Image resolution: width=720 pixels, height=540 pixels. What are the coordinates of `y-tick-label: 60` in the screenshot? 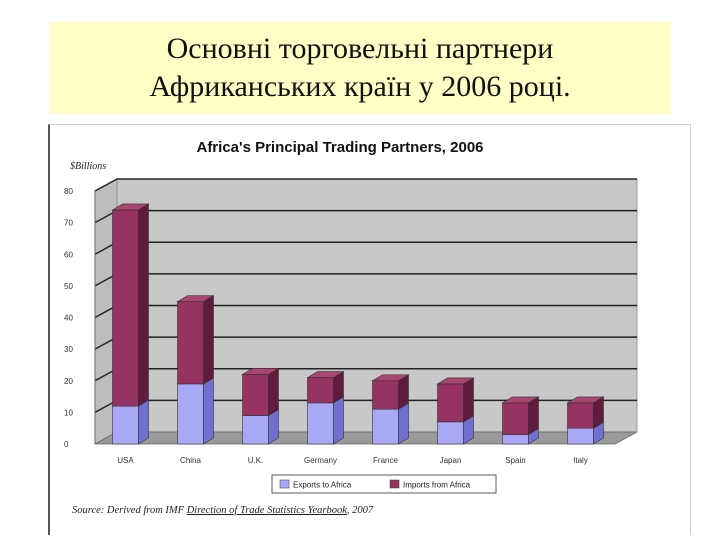 It's located at (68, 254).